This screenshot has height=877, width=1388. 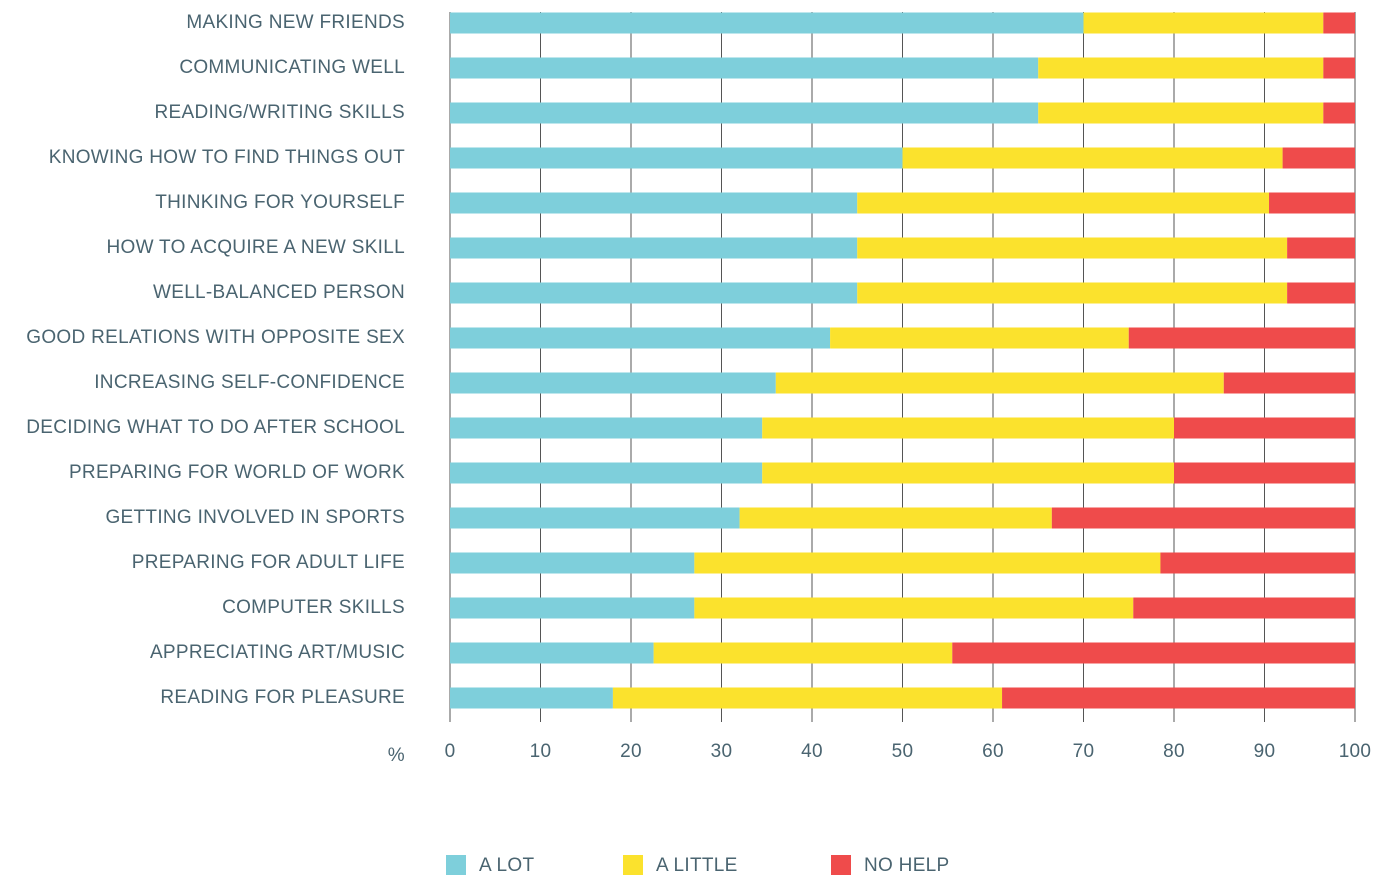 I want to click on y-tick-label: HOW TO ACQUIRE A NEW SKILL, so click(x=255, y=247).